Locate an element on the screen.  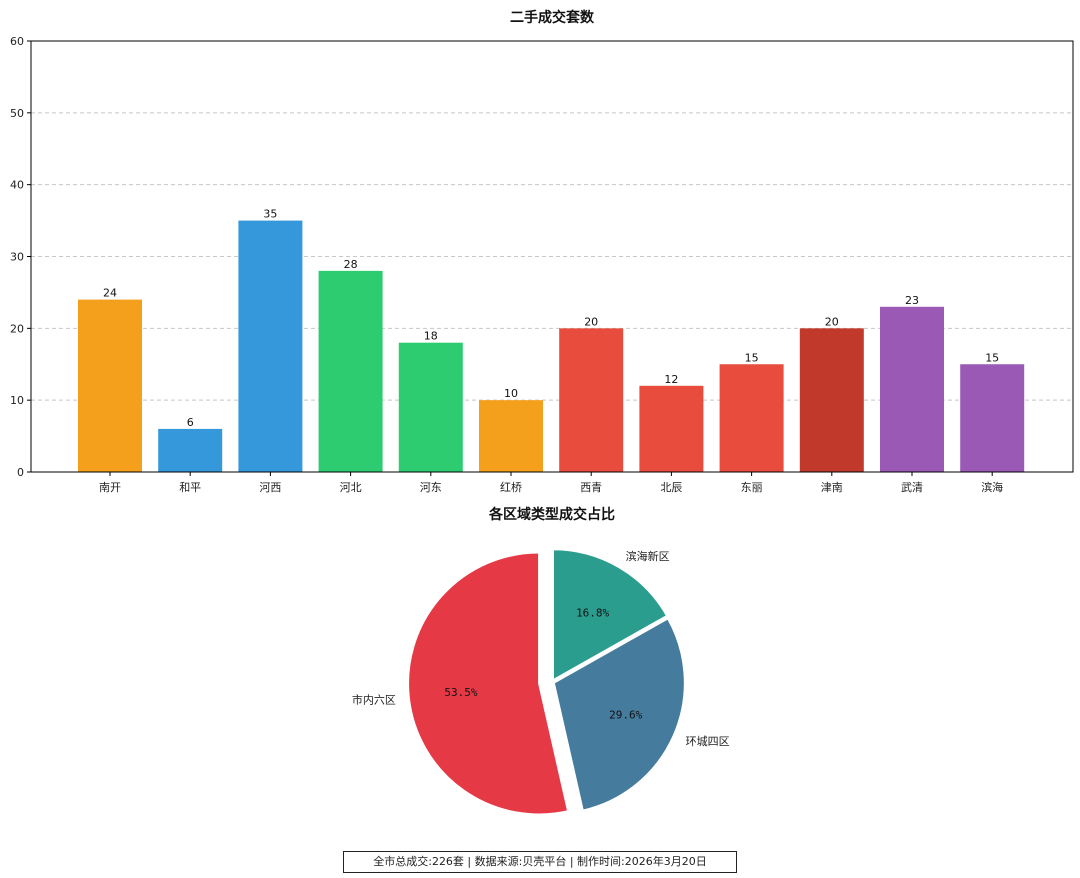
bar-value-label: 24 is located at coordinates (110, 293).